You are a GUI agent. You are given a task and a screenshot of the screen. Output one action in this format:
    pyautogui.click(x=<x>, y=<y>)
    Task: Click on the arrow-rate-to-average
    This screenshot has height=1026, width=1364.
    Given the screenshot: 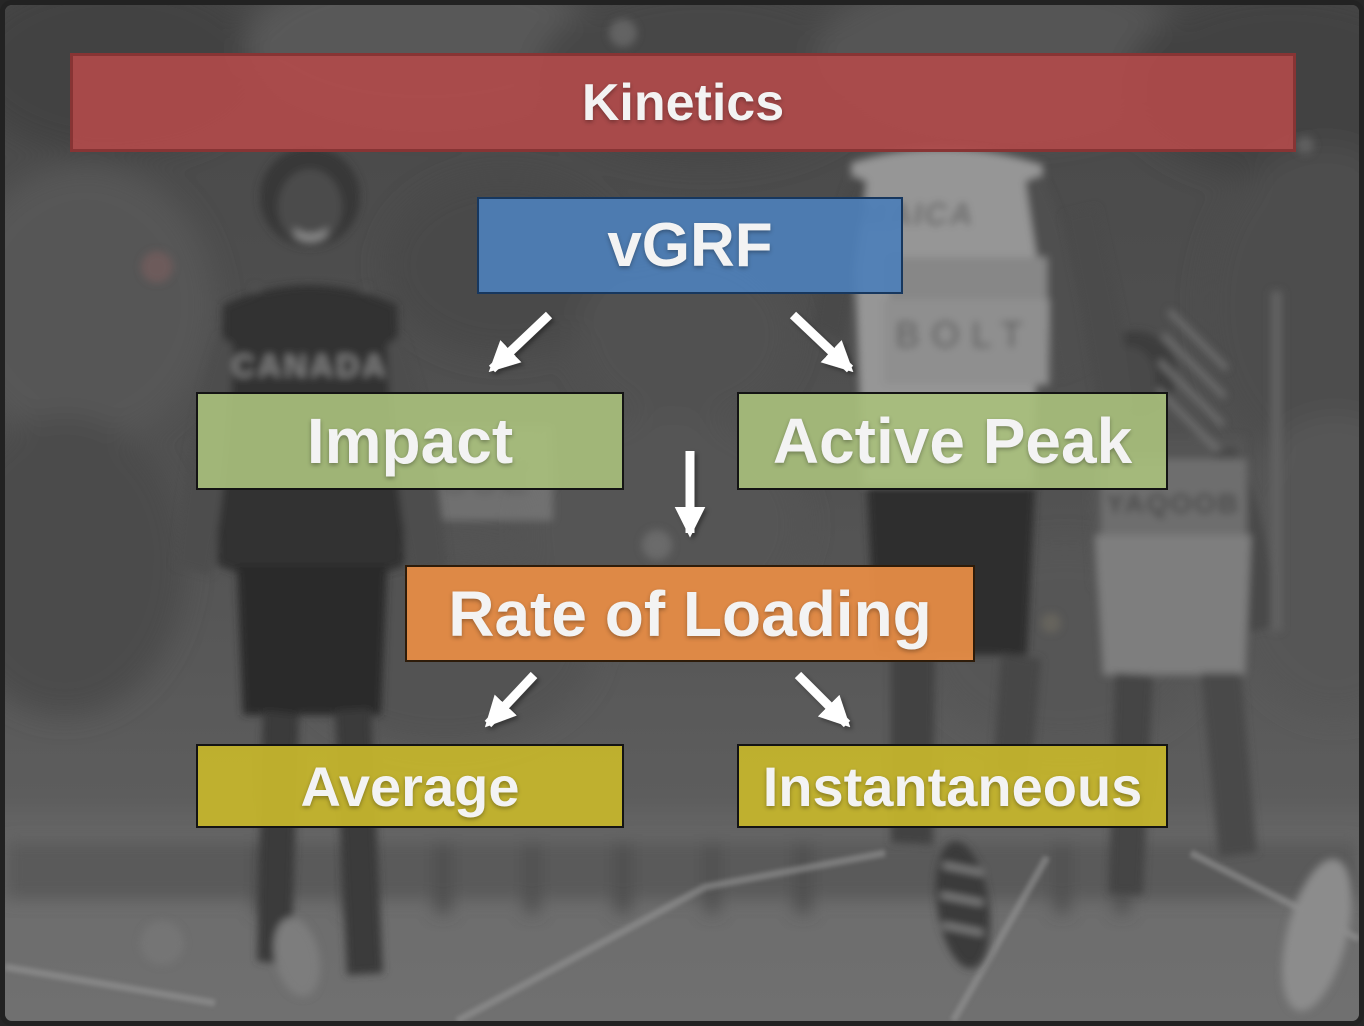 What is the action you would take?
    pyautogui.click(x=511, y=699)
    